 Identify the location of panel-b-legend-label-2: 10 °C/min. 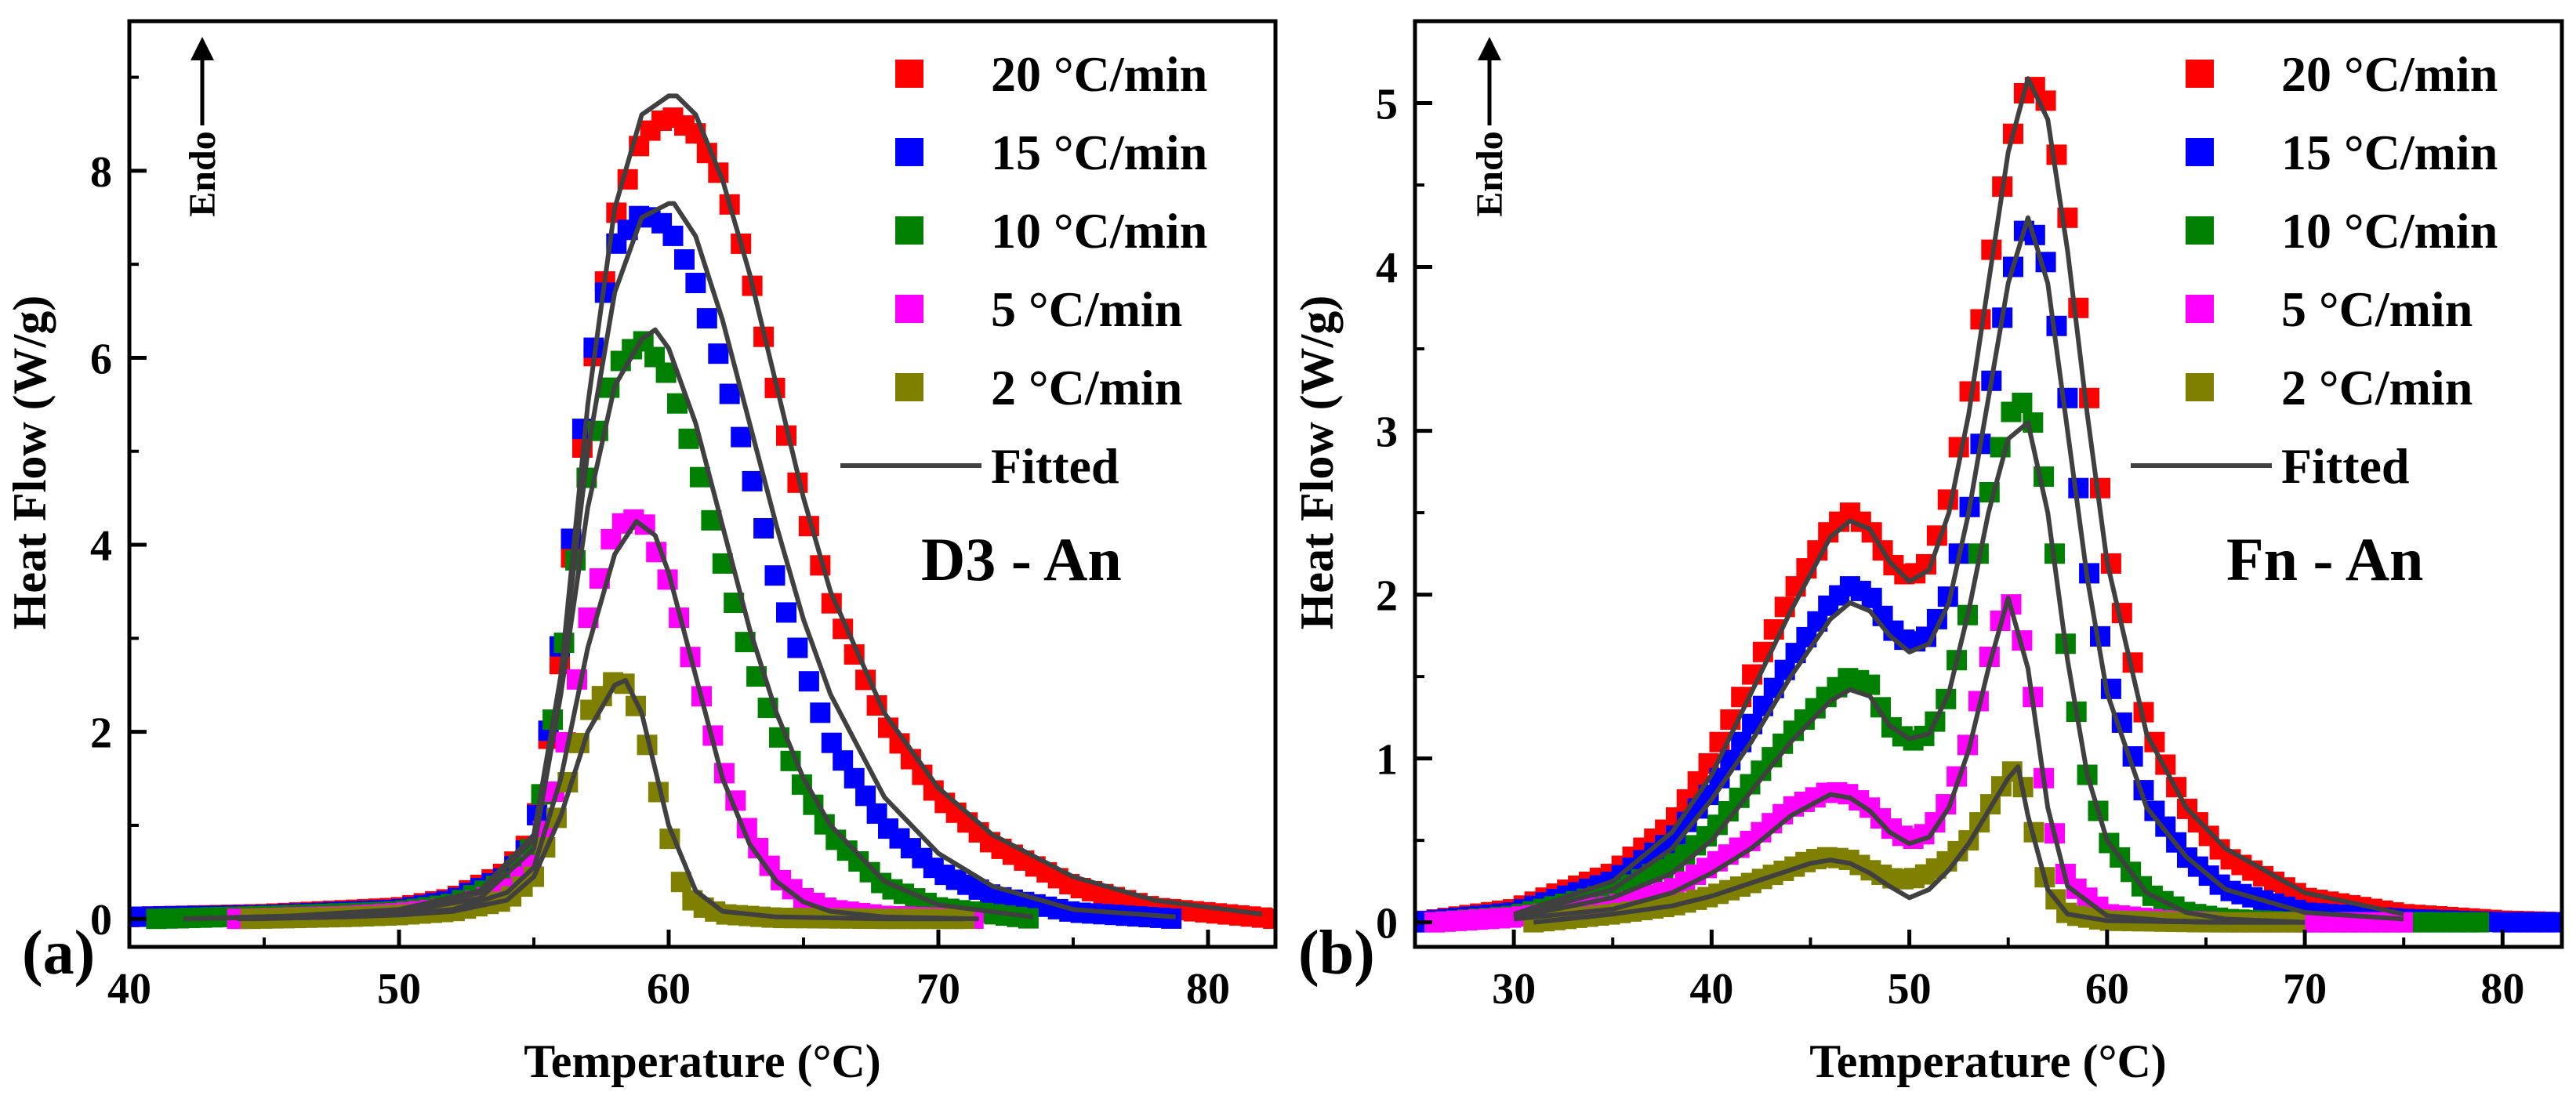
(2390, 231).